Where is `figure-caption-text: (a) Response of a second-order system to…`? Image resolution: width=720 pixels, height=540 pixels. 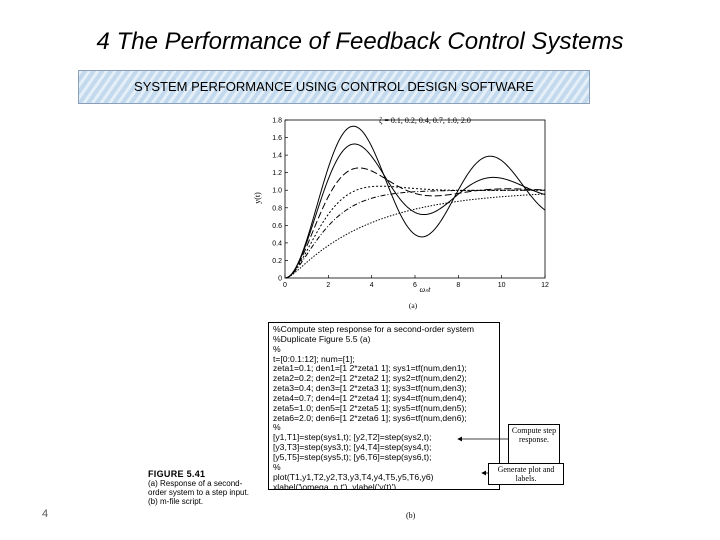
figure-caption-text: (a) Response of a second-order system to… is located at coordinates (198, 492).